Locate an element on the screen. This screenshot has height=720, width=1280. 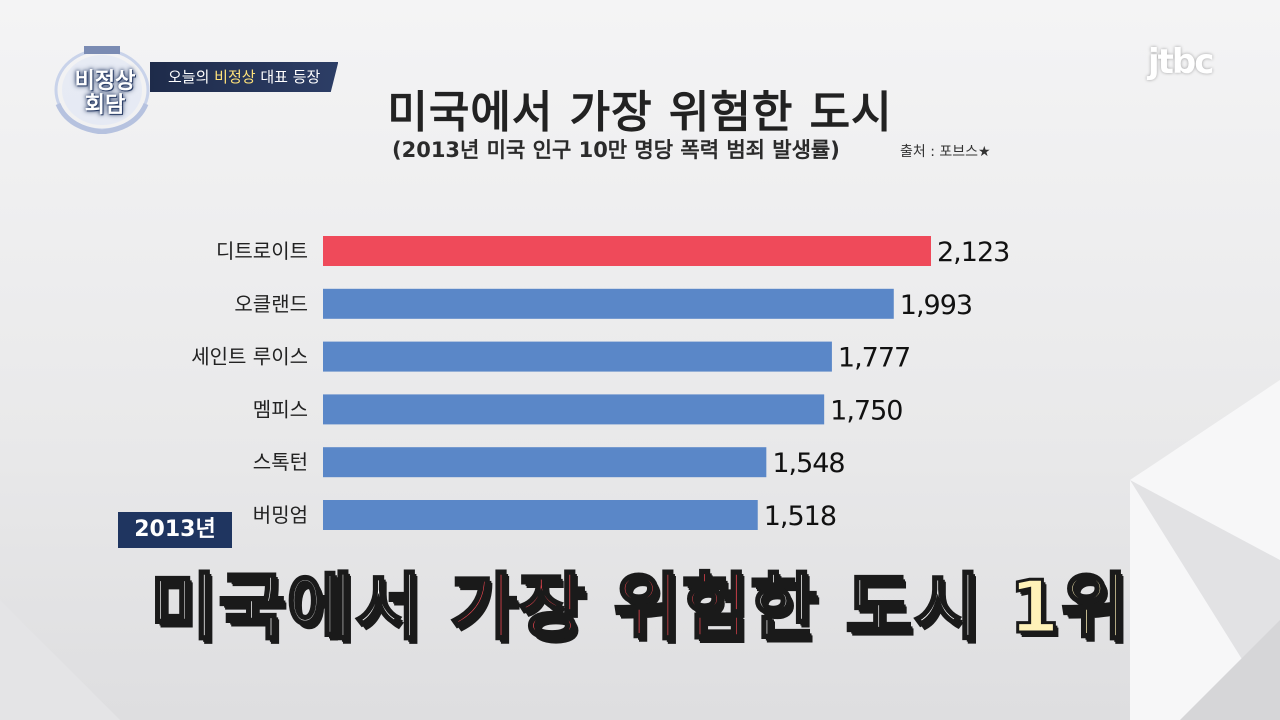
value-label: 1,548 is located at coordinates (808, 463).